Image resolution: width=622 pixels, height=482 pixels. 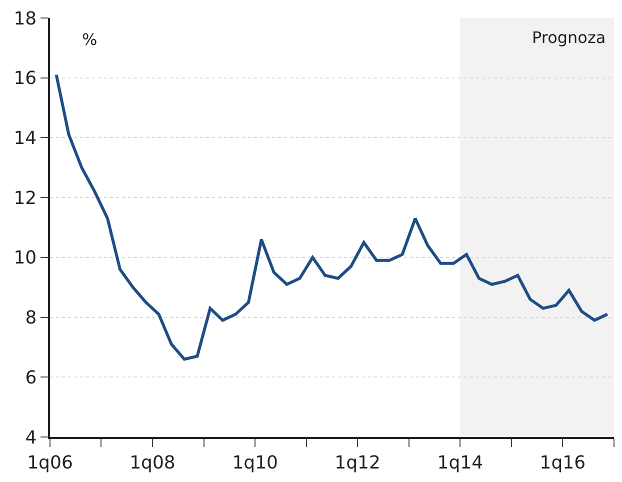 What do you see at coordinates (25, 139) in the screenshot?
I see `y-tick-label: 14` at bounding box center [25, 139].